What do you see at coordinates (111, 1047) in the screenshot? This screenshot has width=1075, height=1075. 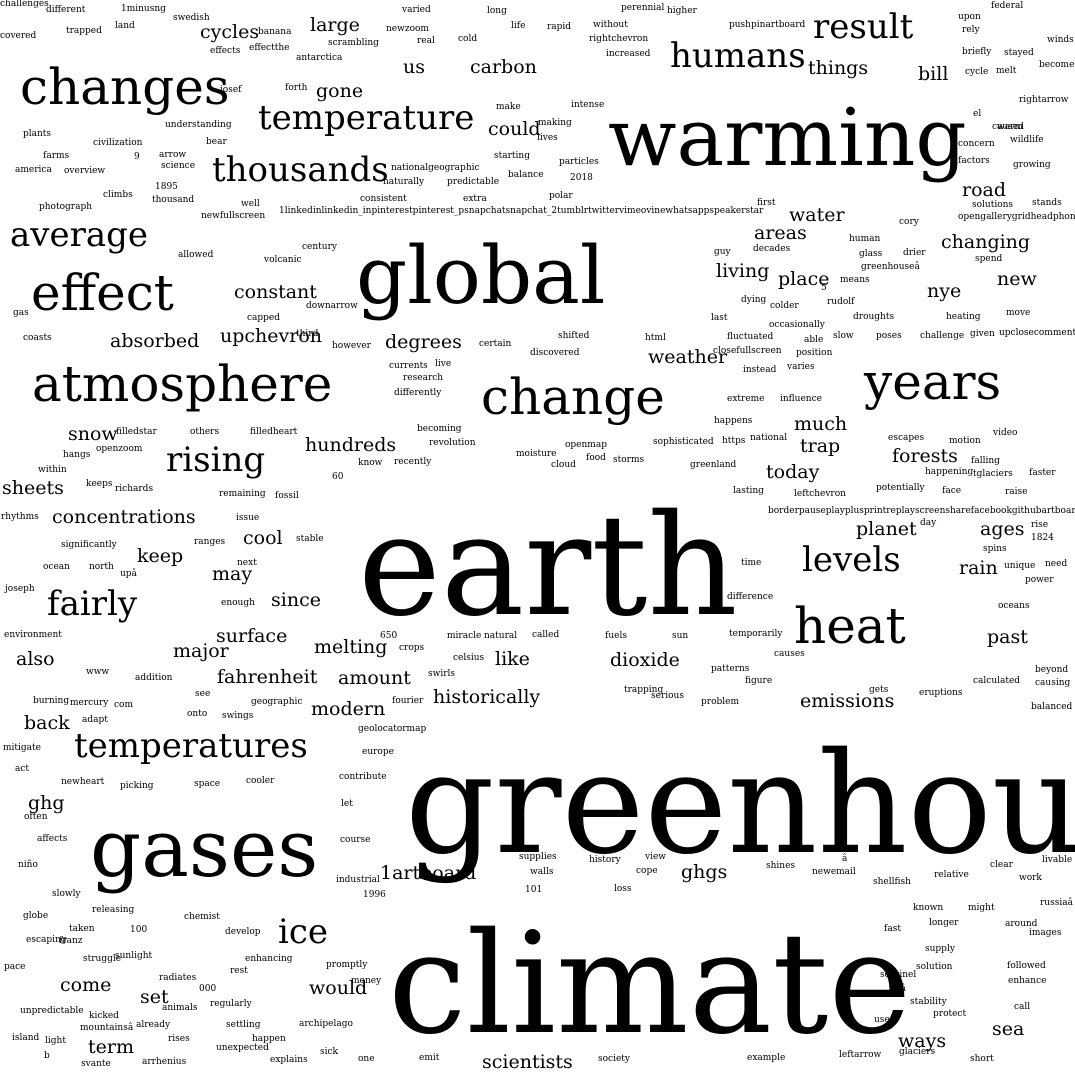 I see `word: term` at bounding box center [111, 1047].